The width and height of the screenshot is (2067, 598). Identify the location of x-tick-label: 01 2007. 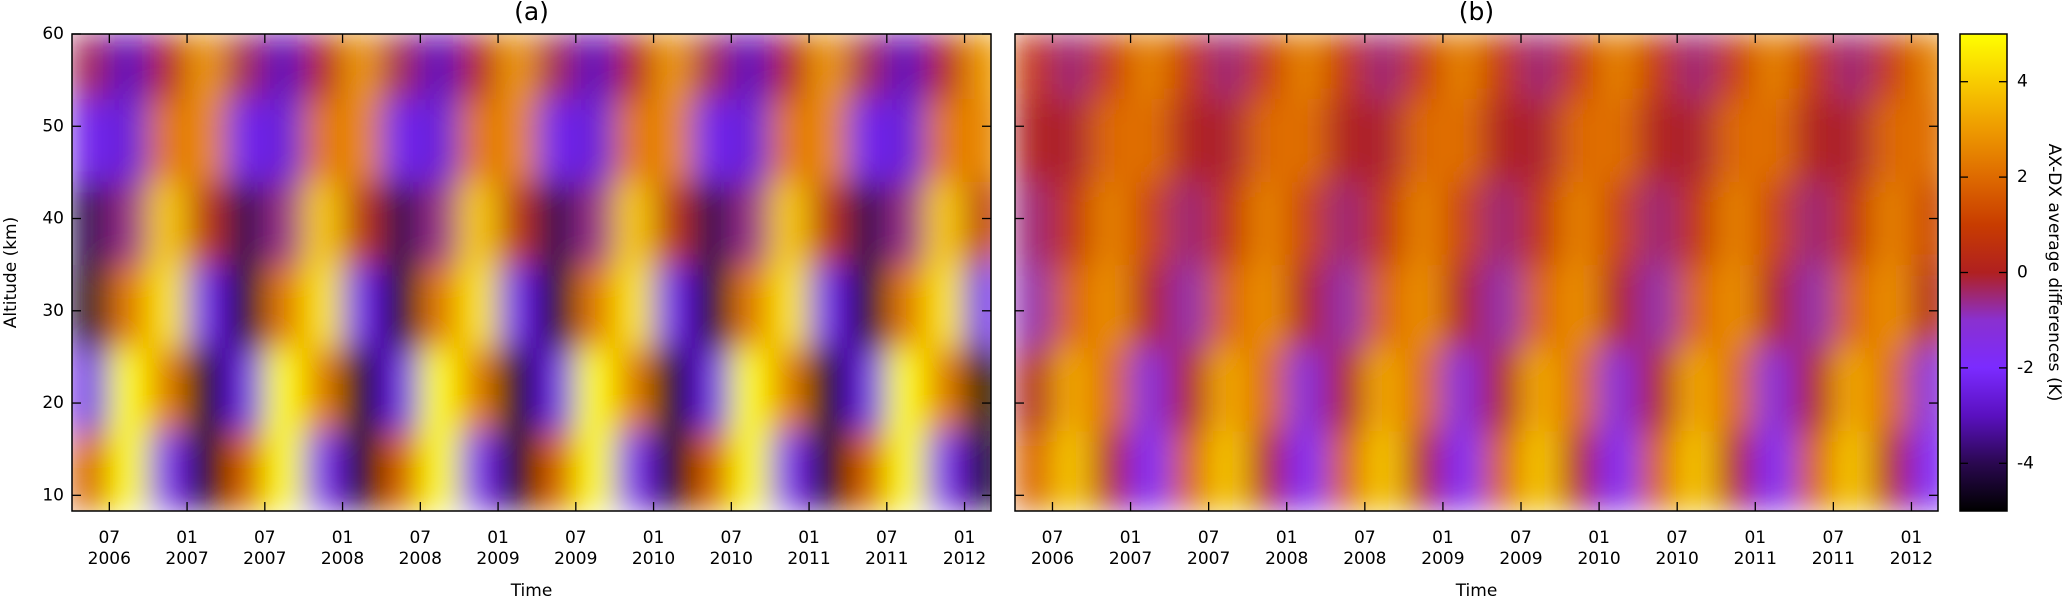
(1130, 548).